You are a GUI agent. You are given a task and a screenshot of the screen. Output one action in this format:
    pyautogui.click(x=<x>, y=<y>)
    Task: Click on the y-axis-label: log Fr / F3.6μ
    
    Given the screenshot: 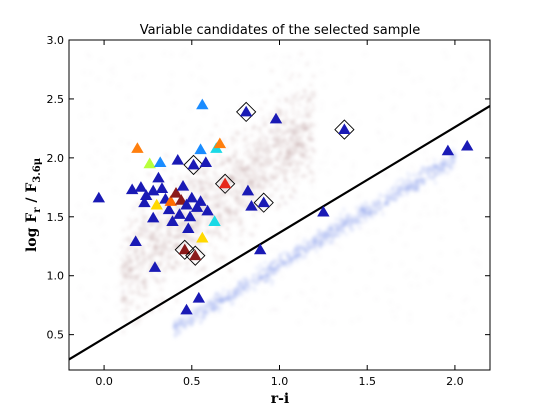 What is the action you would take?
    pyautogui.click(x=33, y=205)
    